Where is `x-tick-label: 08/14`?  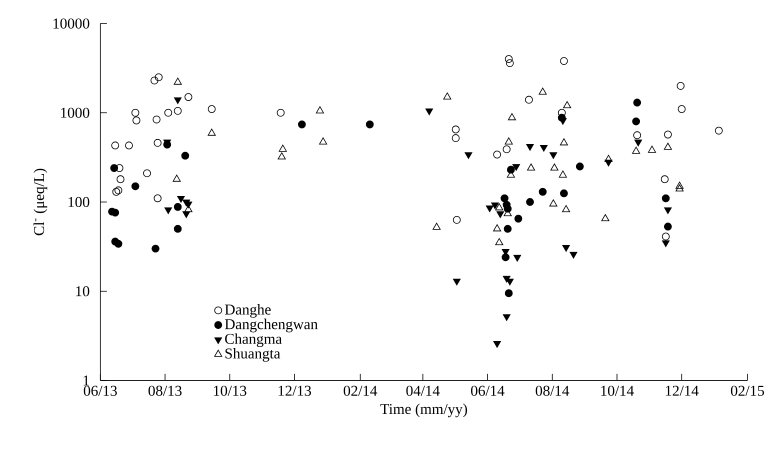 x-tick-label: 08/14 is located at coordinates (553, 391).